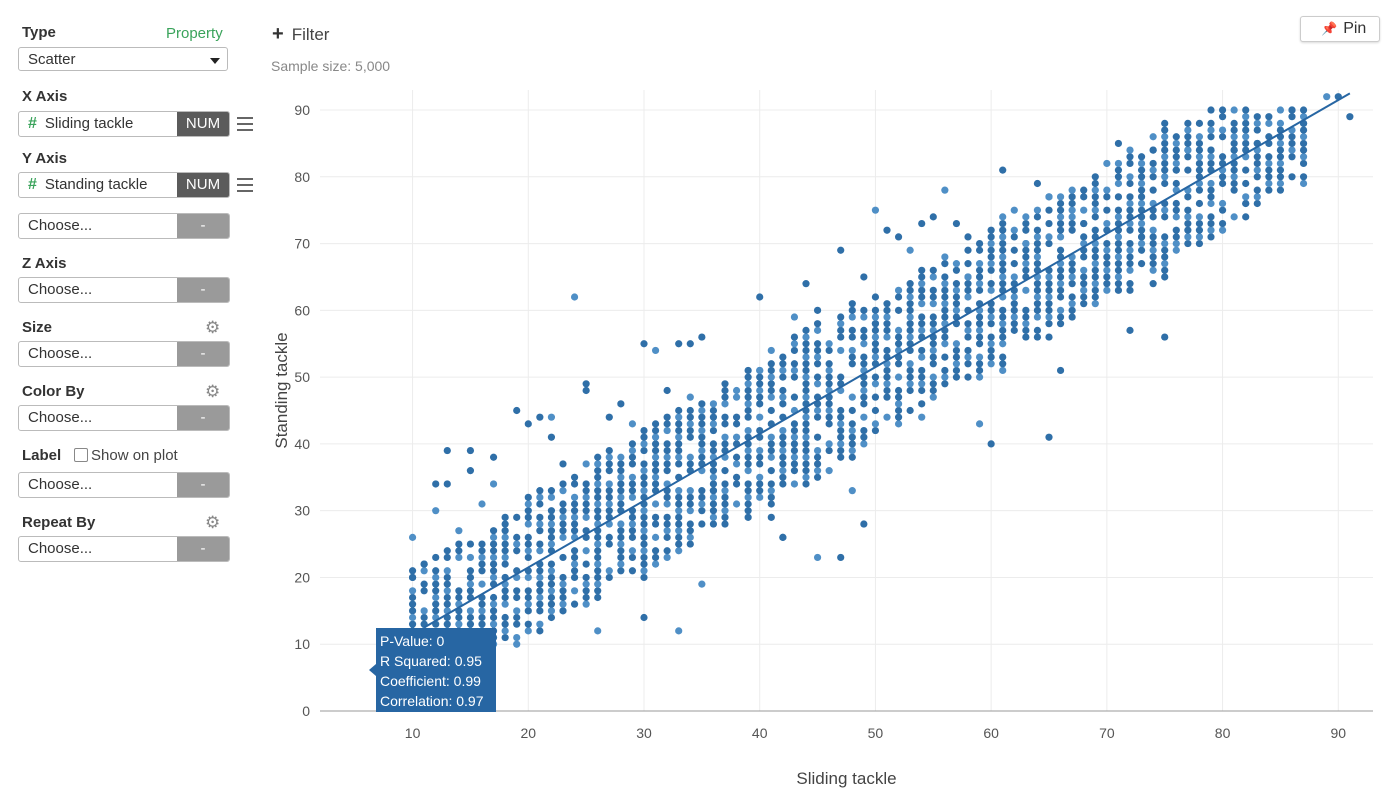  I want to click on color-by-type: -, so click(203, 418).